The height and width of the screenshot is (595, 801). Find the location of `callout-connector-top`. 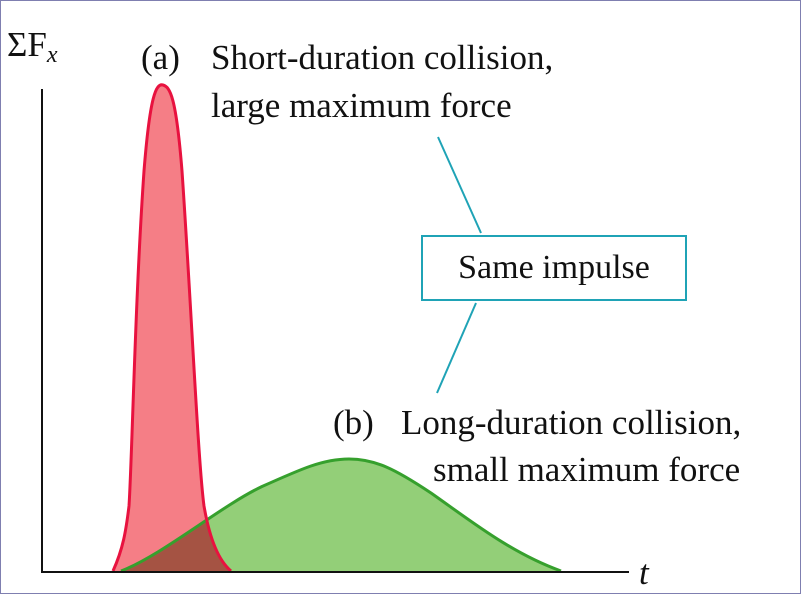

callout-connector-top is located at coordinates (459, 185).